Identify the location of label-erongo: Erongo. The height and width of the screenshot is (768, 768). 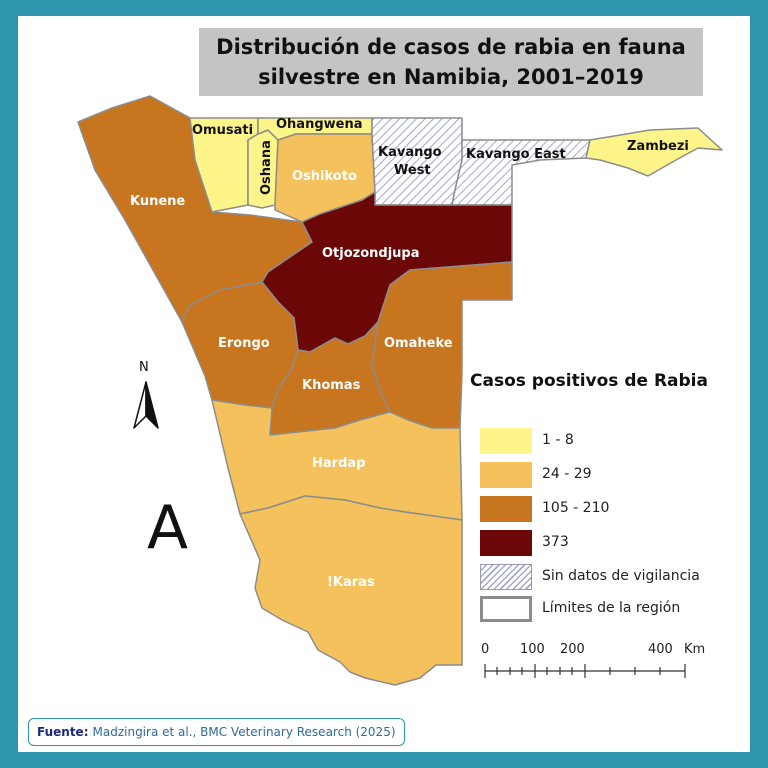
(244, 343).